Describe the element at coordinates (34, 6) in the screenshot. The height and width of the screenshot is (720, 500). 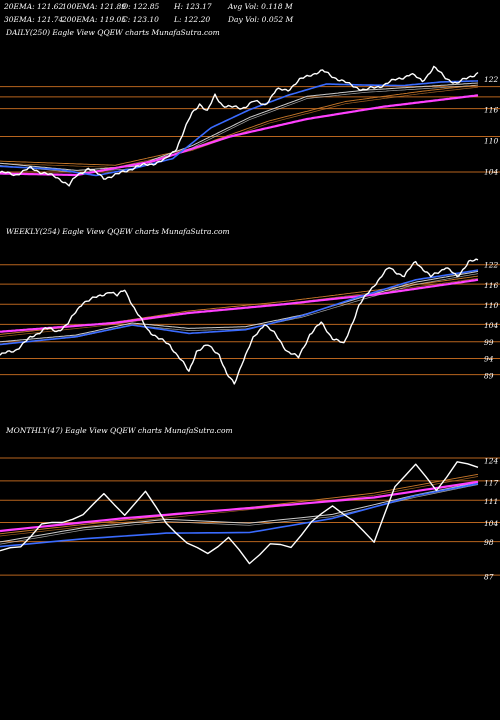
I see `ema20-readout: 20EMA: 121.62` at that location.